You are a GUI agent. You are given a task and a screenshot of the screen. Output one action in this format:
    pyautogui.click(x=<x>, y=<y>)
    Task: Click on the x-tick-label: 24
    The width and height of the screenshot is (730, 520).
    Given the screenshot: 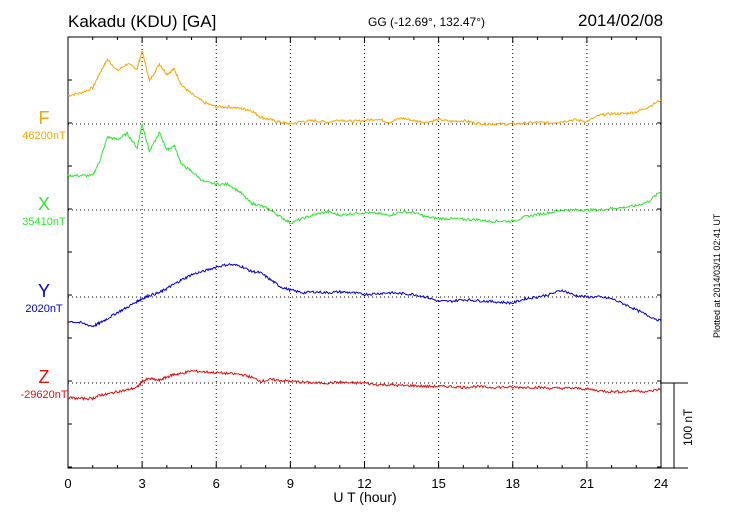 What is the action you would take?
    pyautogui.click(x=661, y=483)
    